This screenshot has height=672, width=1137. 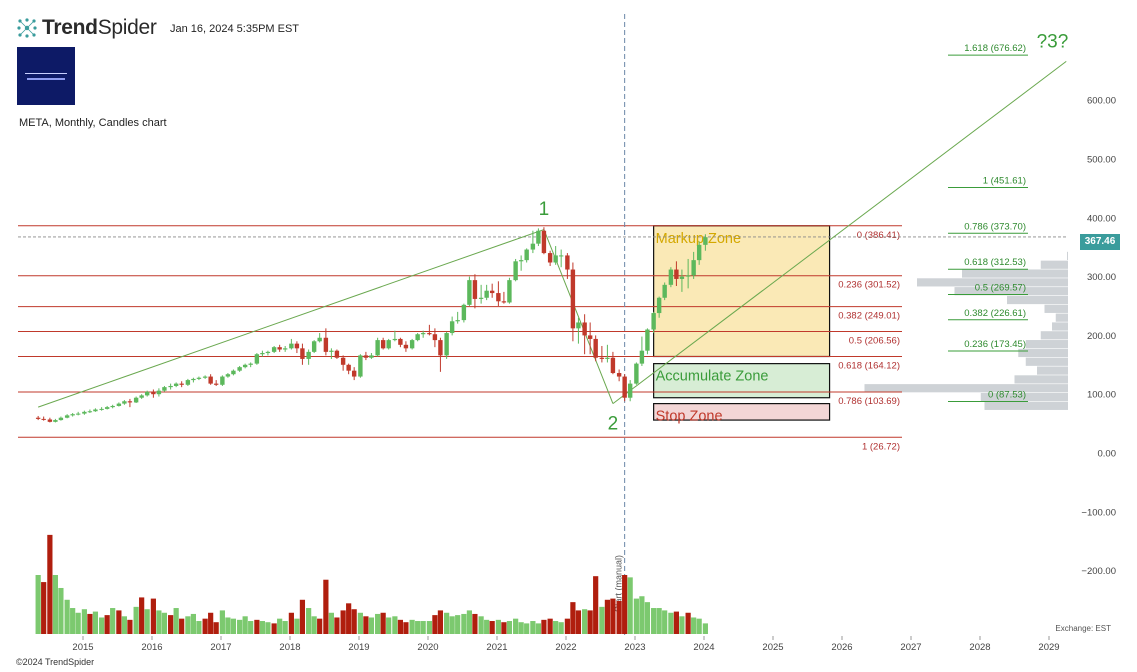 I want to click on x-tick-label: 2026, so click(x=841, y=647).